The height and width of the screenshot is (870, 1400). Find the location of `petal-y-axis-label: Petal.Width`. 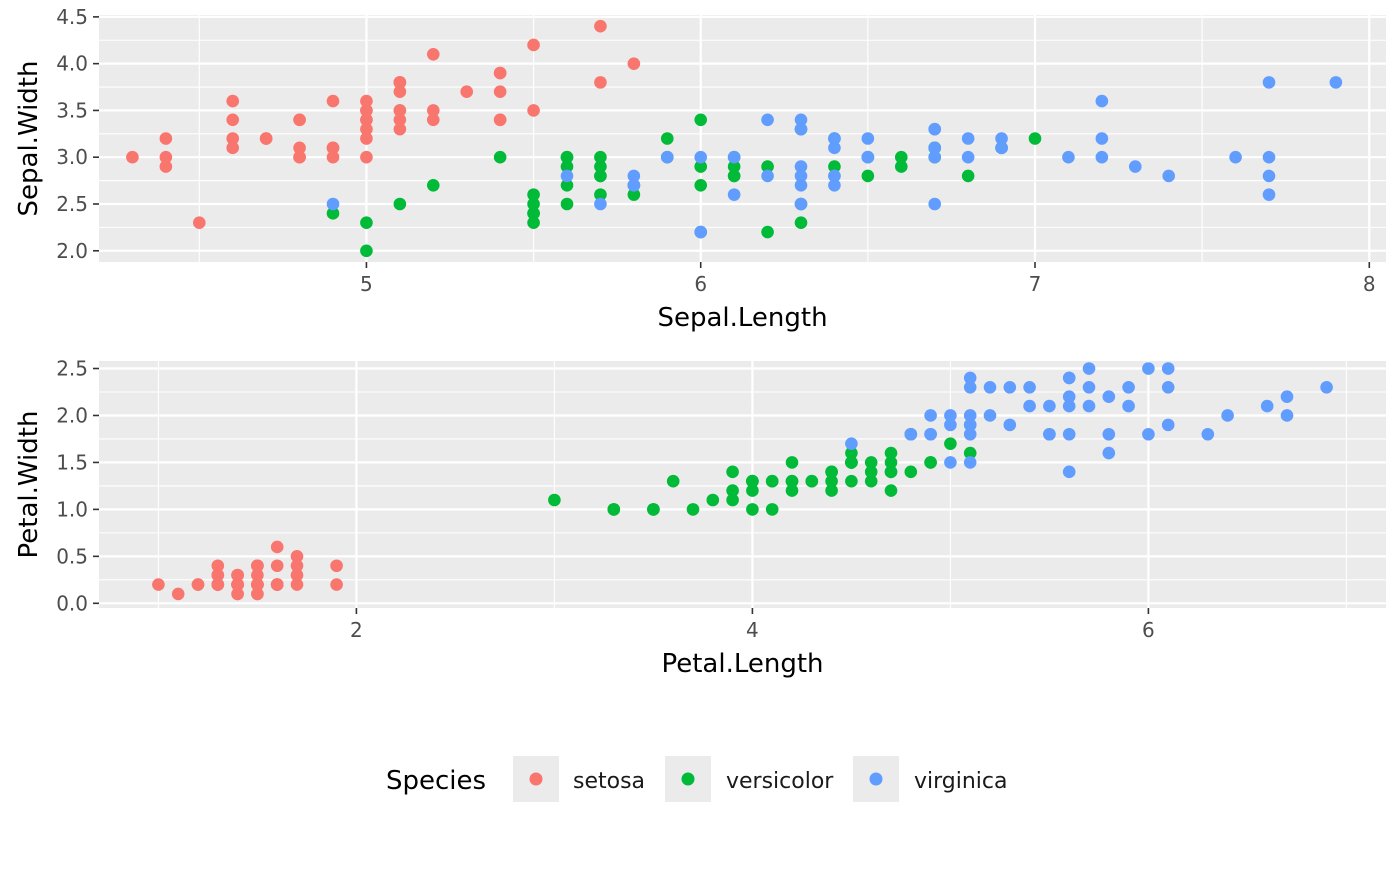

petal-y-axis-label: Petal.Width is located at coordinates (29, 485).